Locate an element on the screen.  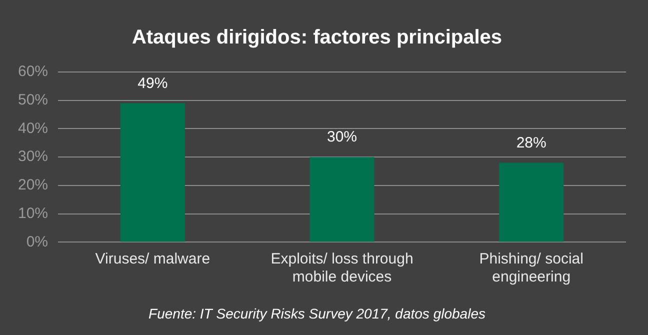
chart-title: Ataques dirigidos: factores principales is located at coordinates (317, 37).